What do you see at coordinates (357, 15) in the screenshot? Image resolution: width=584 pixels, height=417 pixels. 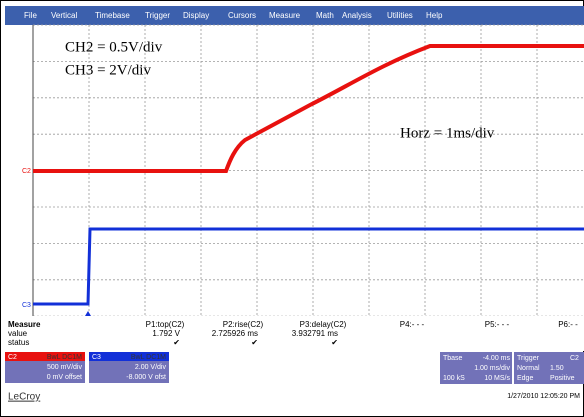 I see `menu-item: Analysis` at bounding box center [357, 15].